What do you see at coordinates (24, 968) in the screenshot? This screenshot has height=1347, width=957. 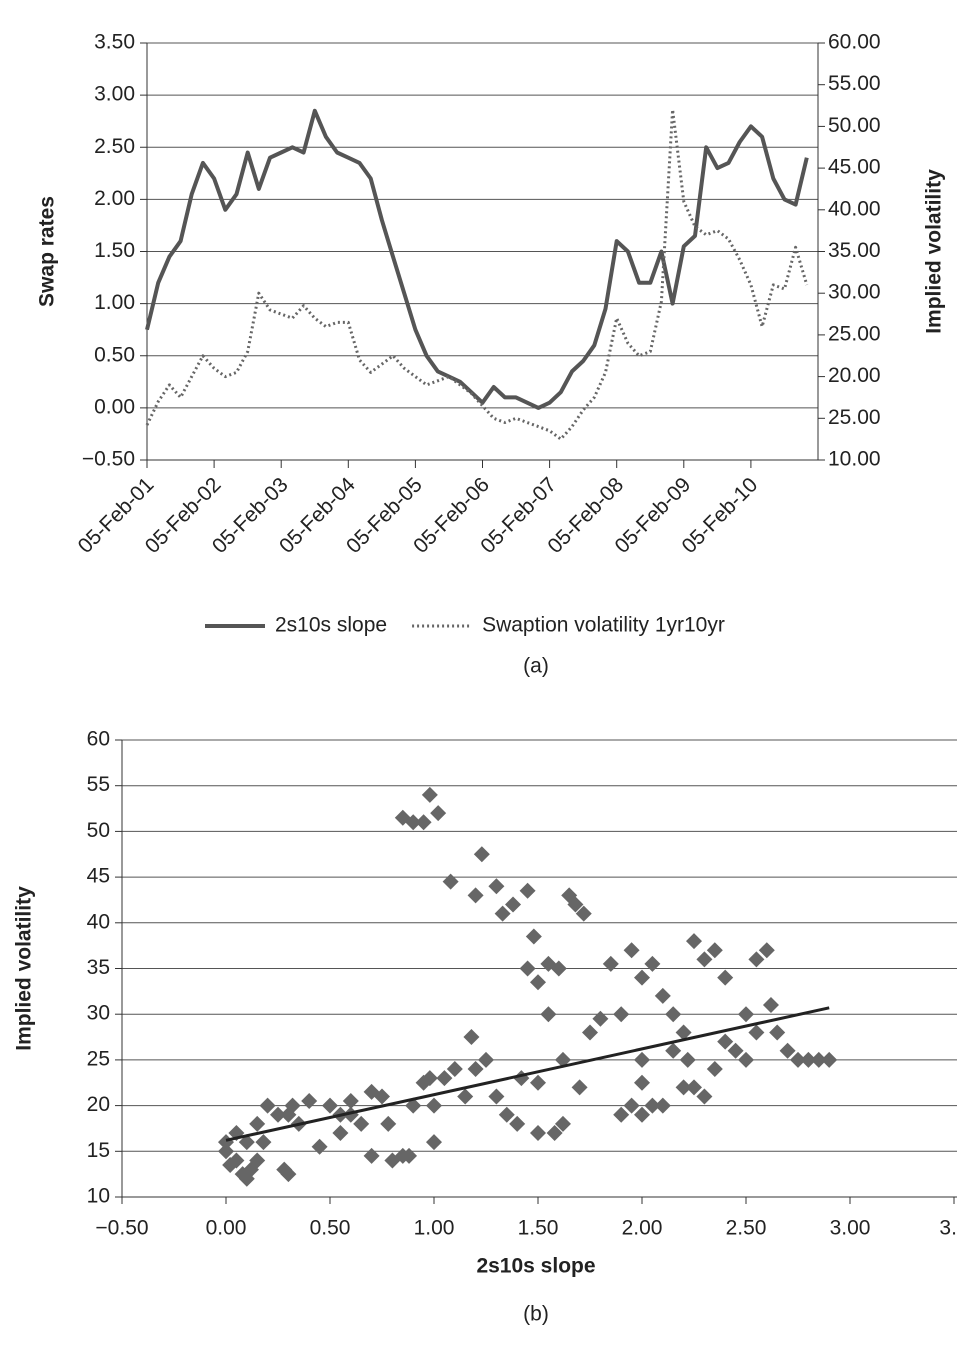 I see `y-axis-title: Implied volatility` at bounding box center [24, 968].